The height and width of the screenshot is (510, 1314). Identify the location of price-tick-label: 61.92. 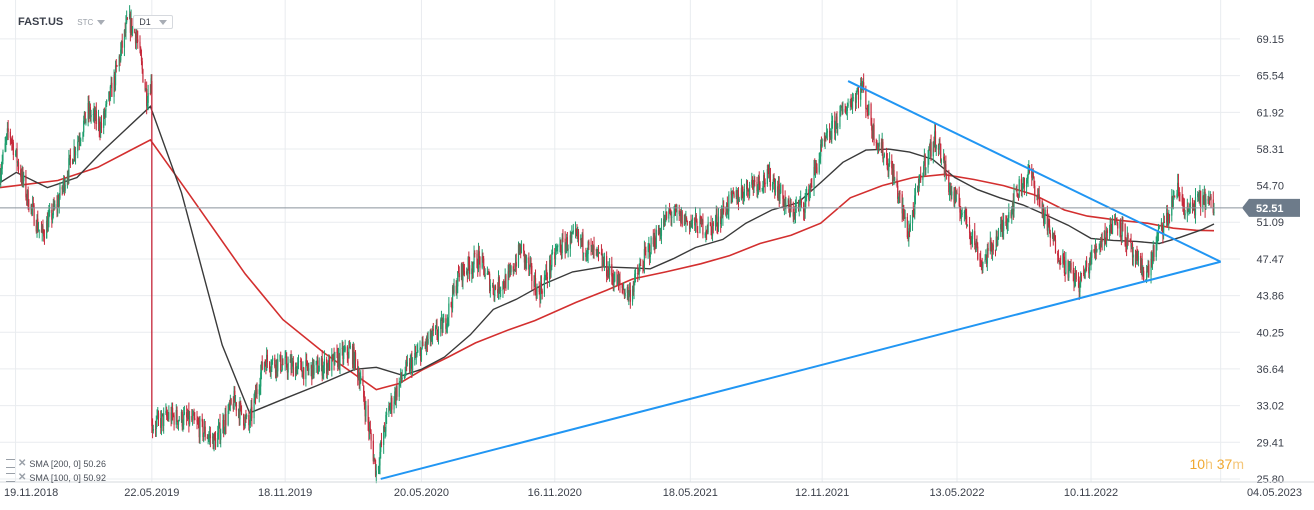
(1270, 113).